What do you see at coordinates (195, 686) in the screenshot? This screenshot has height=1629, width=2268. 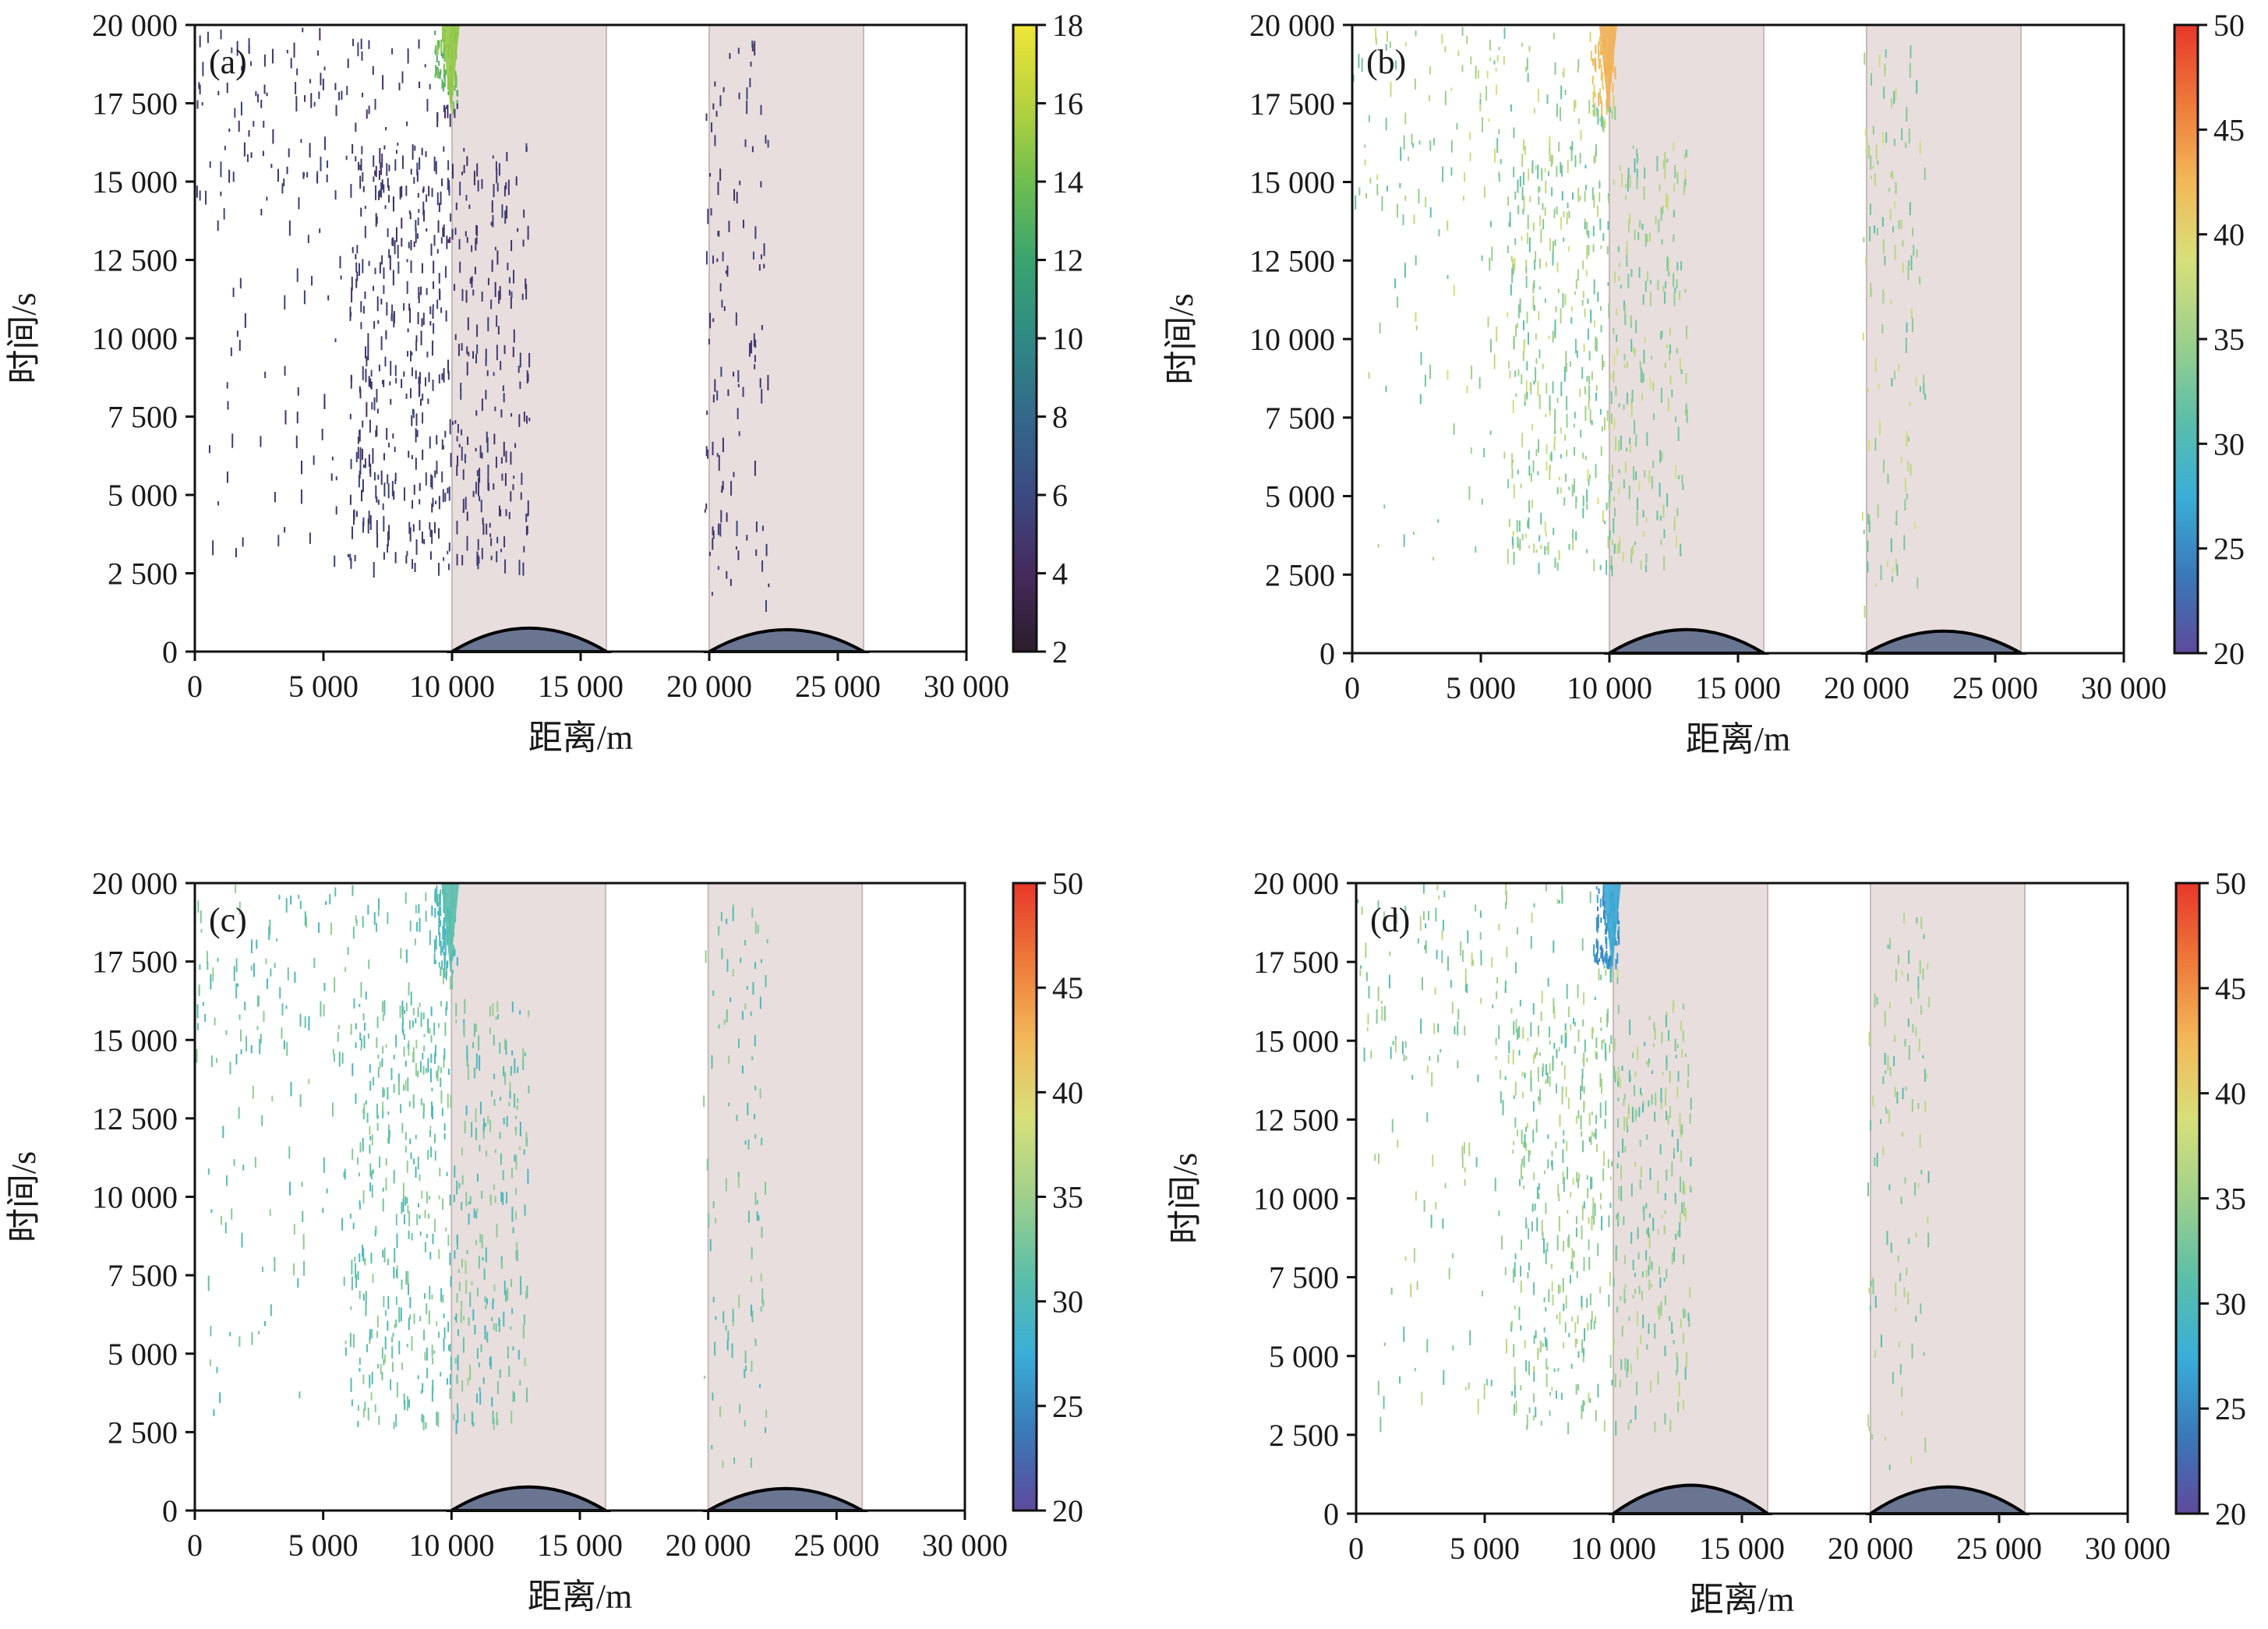 I see `x-tick-label: 0` at bounding box center [195, 686].